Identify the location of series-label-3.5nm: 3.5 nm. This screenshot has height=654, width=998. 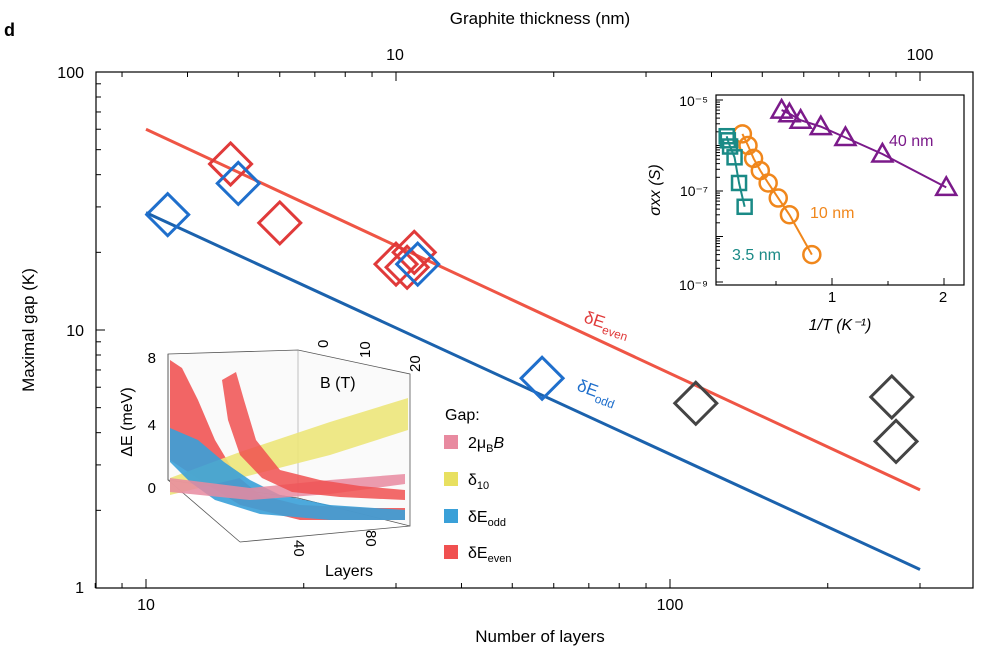
(756, 255).